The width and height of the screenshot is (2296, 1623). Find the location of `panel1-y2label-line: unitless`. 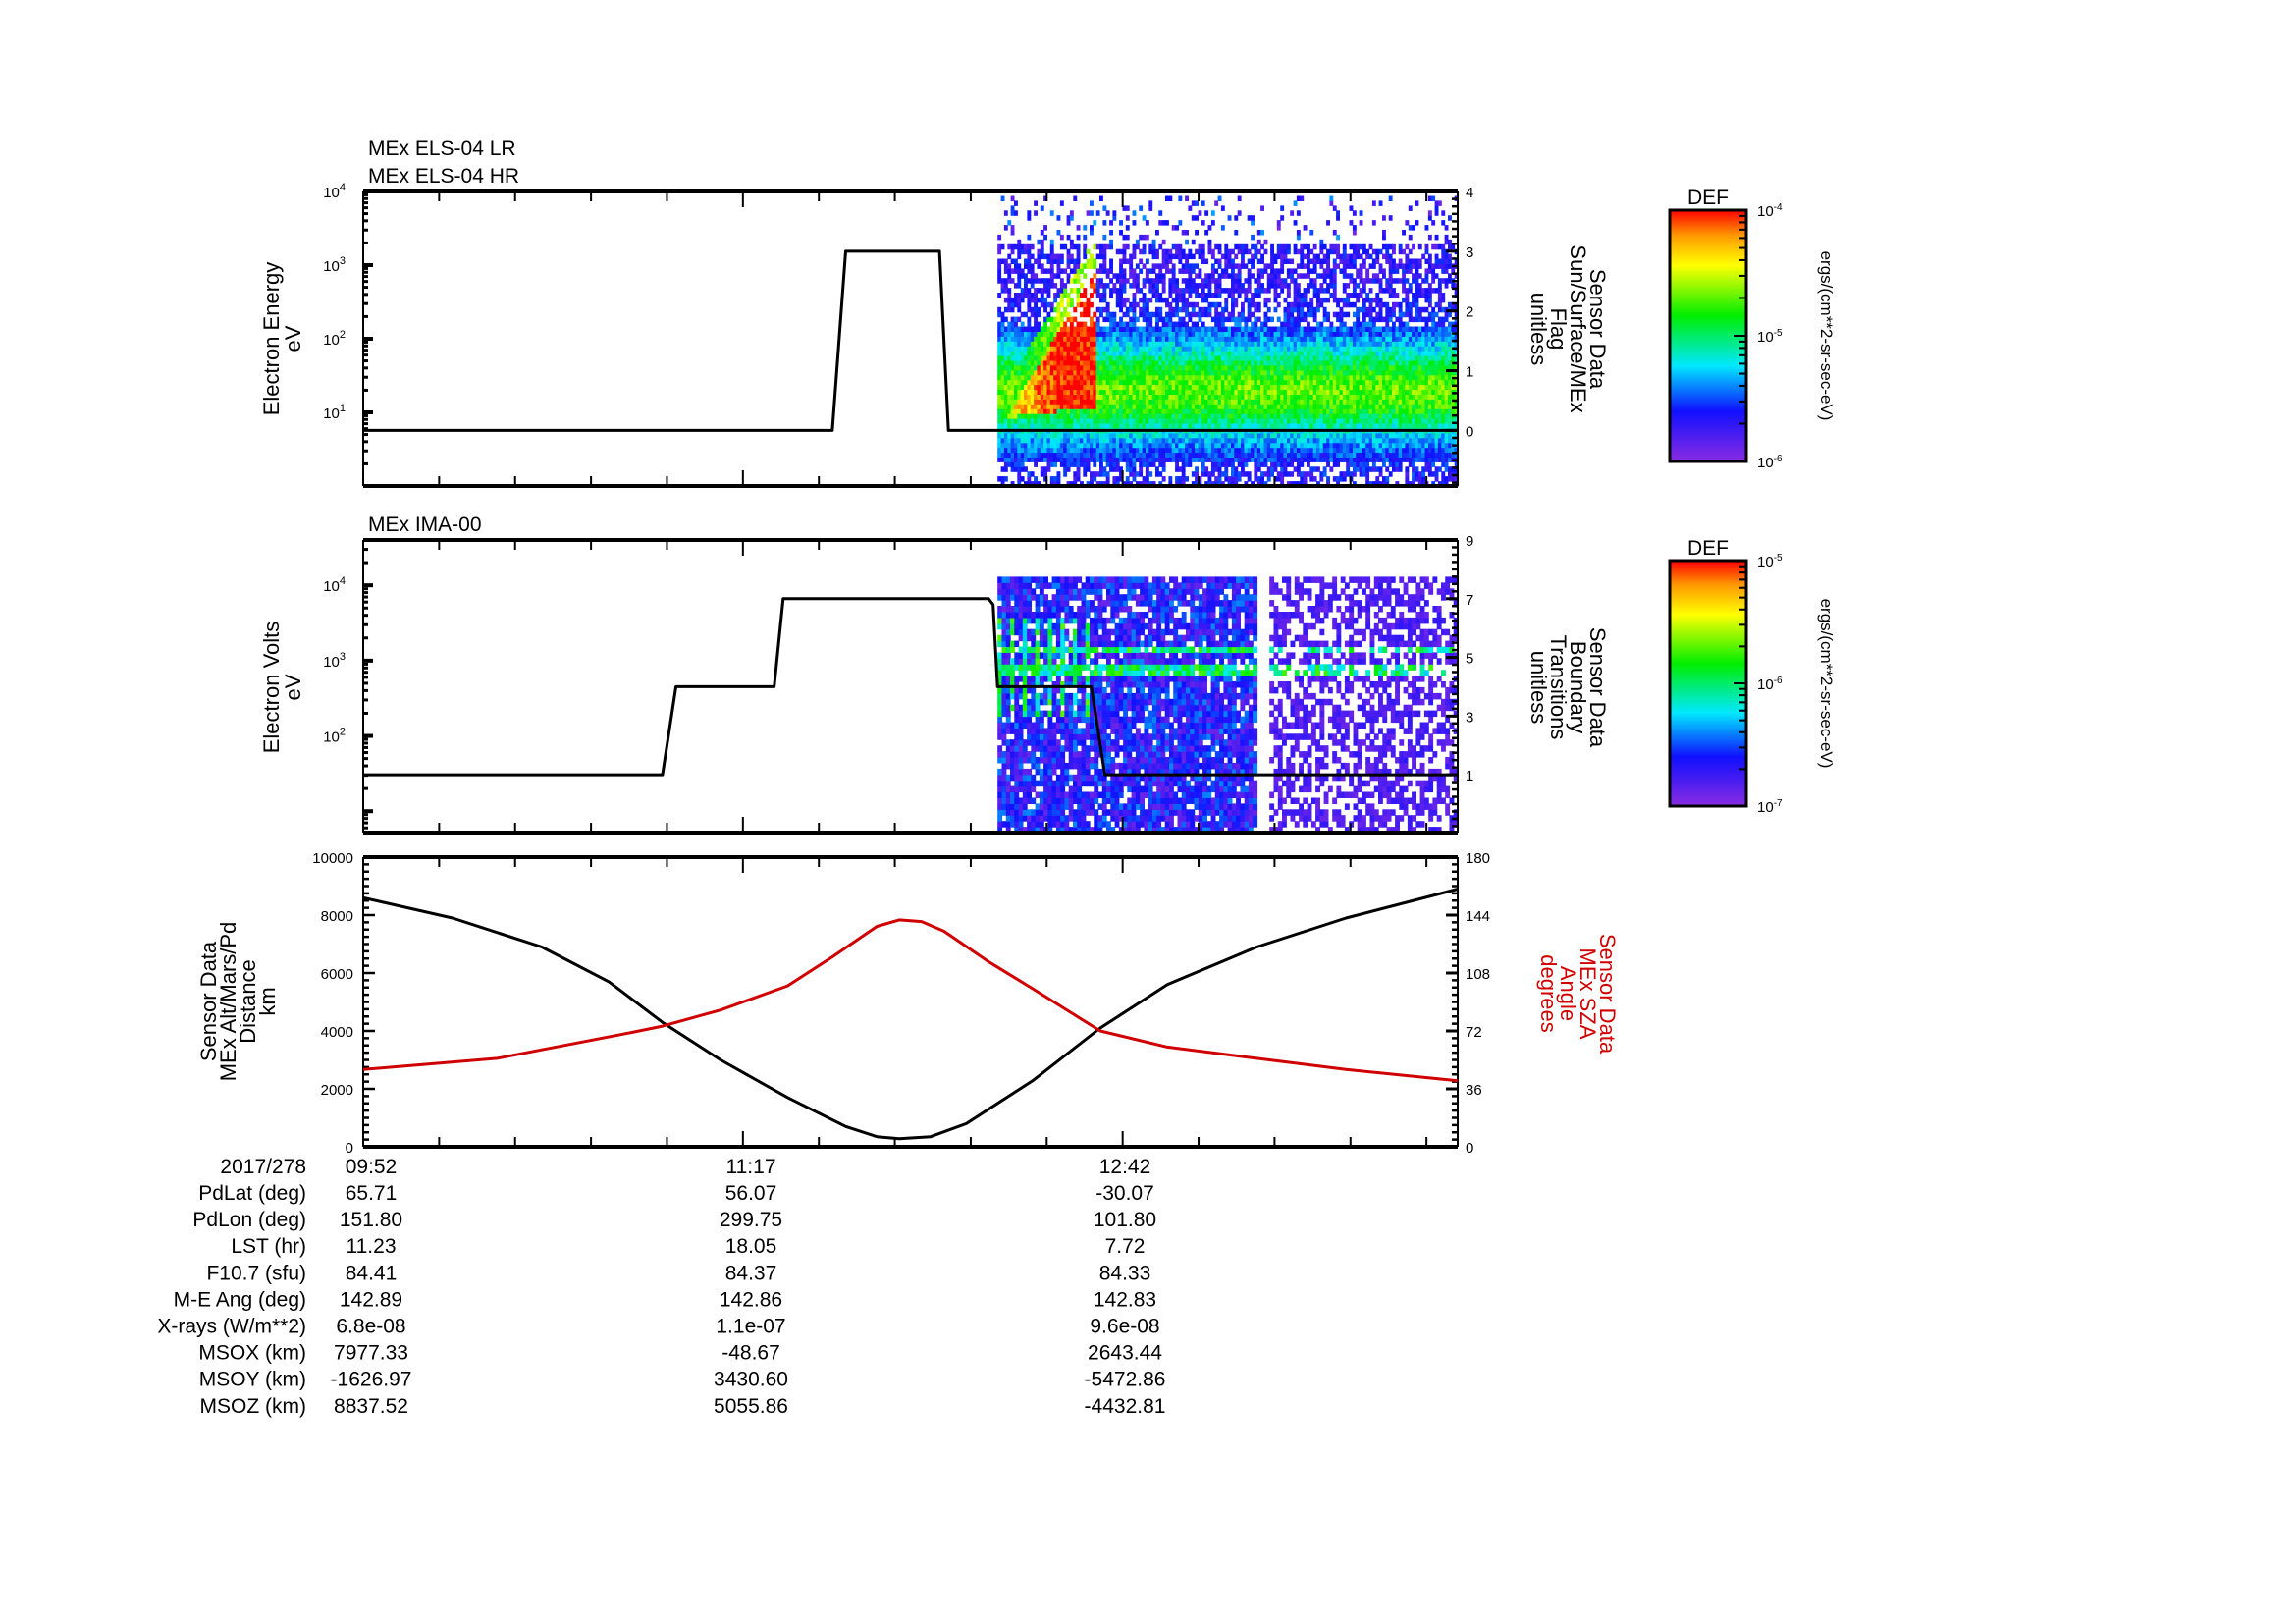

panel1-y2label-line: unitless is located at coordinates (1539, 329).